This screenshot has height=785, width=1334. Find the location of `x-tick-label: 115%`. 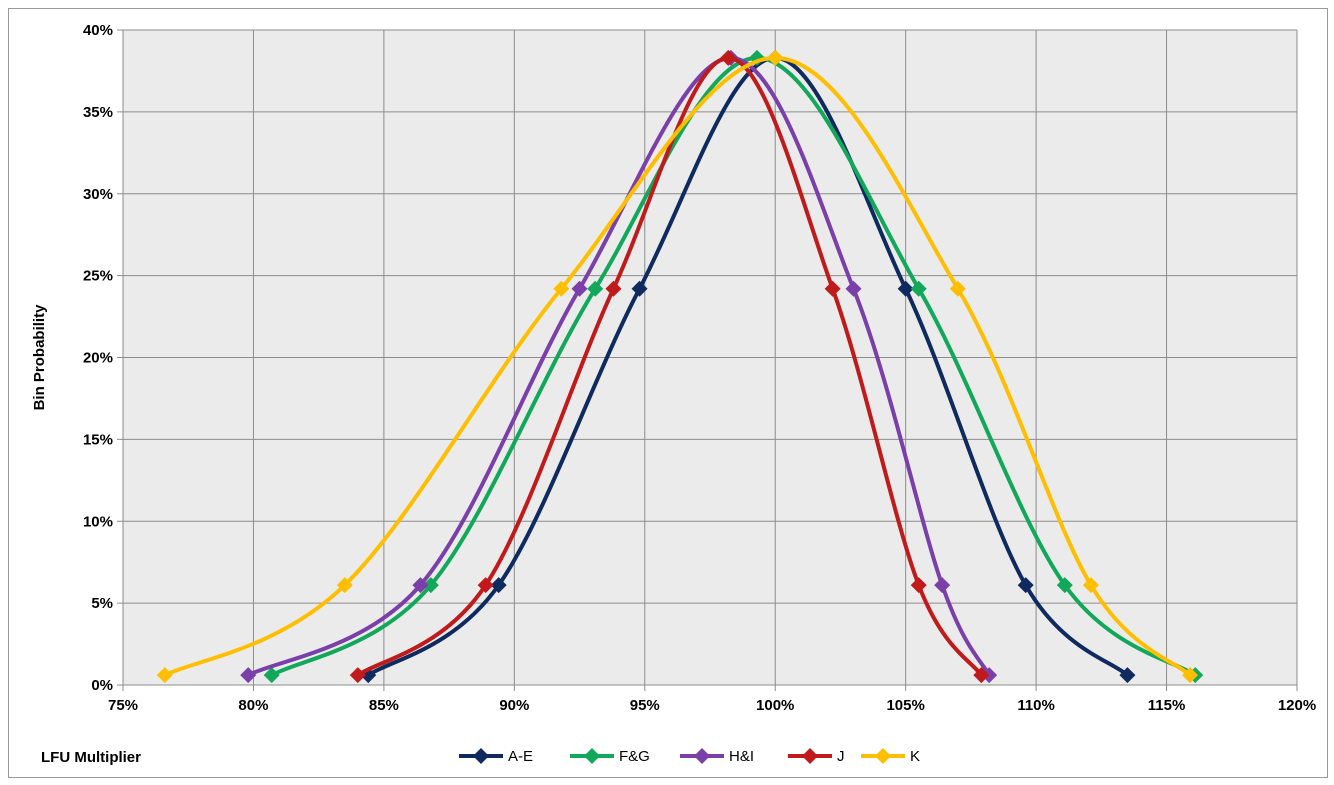

x-tick-label: 115% is located at coordinates (1167, 705).